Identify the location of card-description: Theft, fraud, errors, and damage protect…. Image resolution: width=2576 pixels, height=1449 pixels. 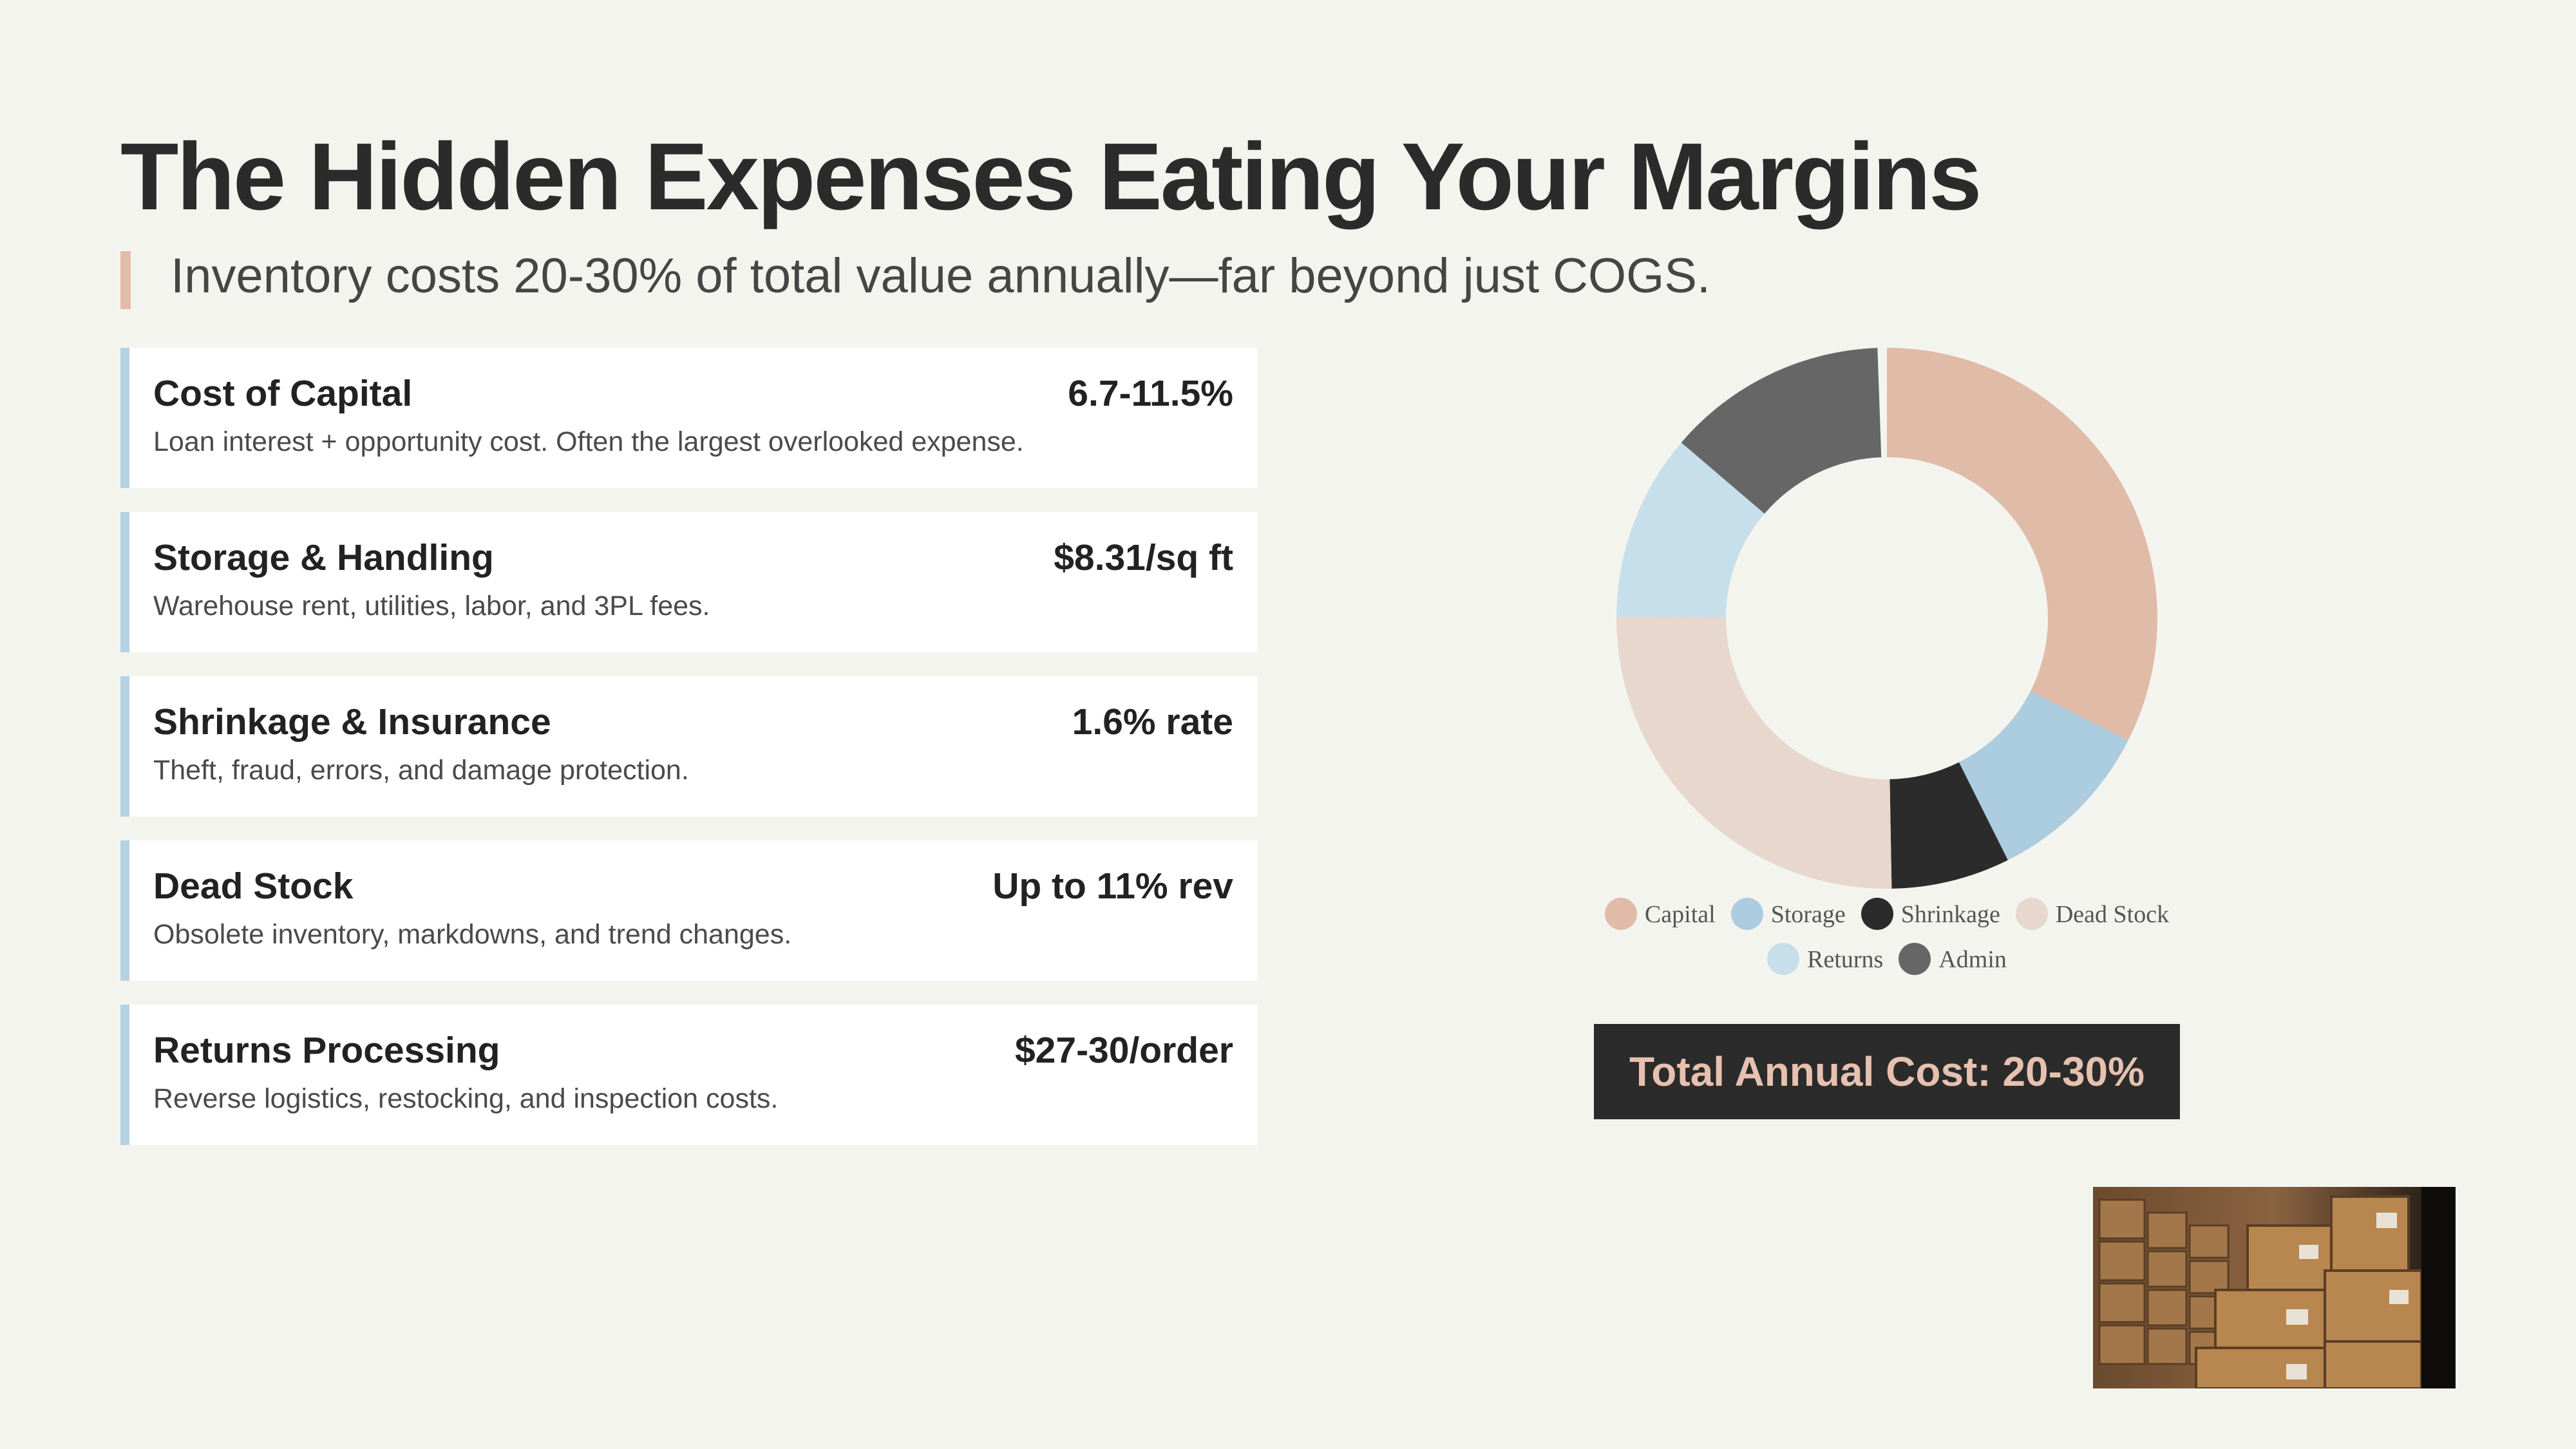
(421, 771).